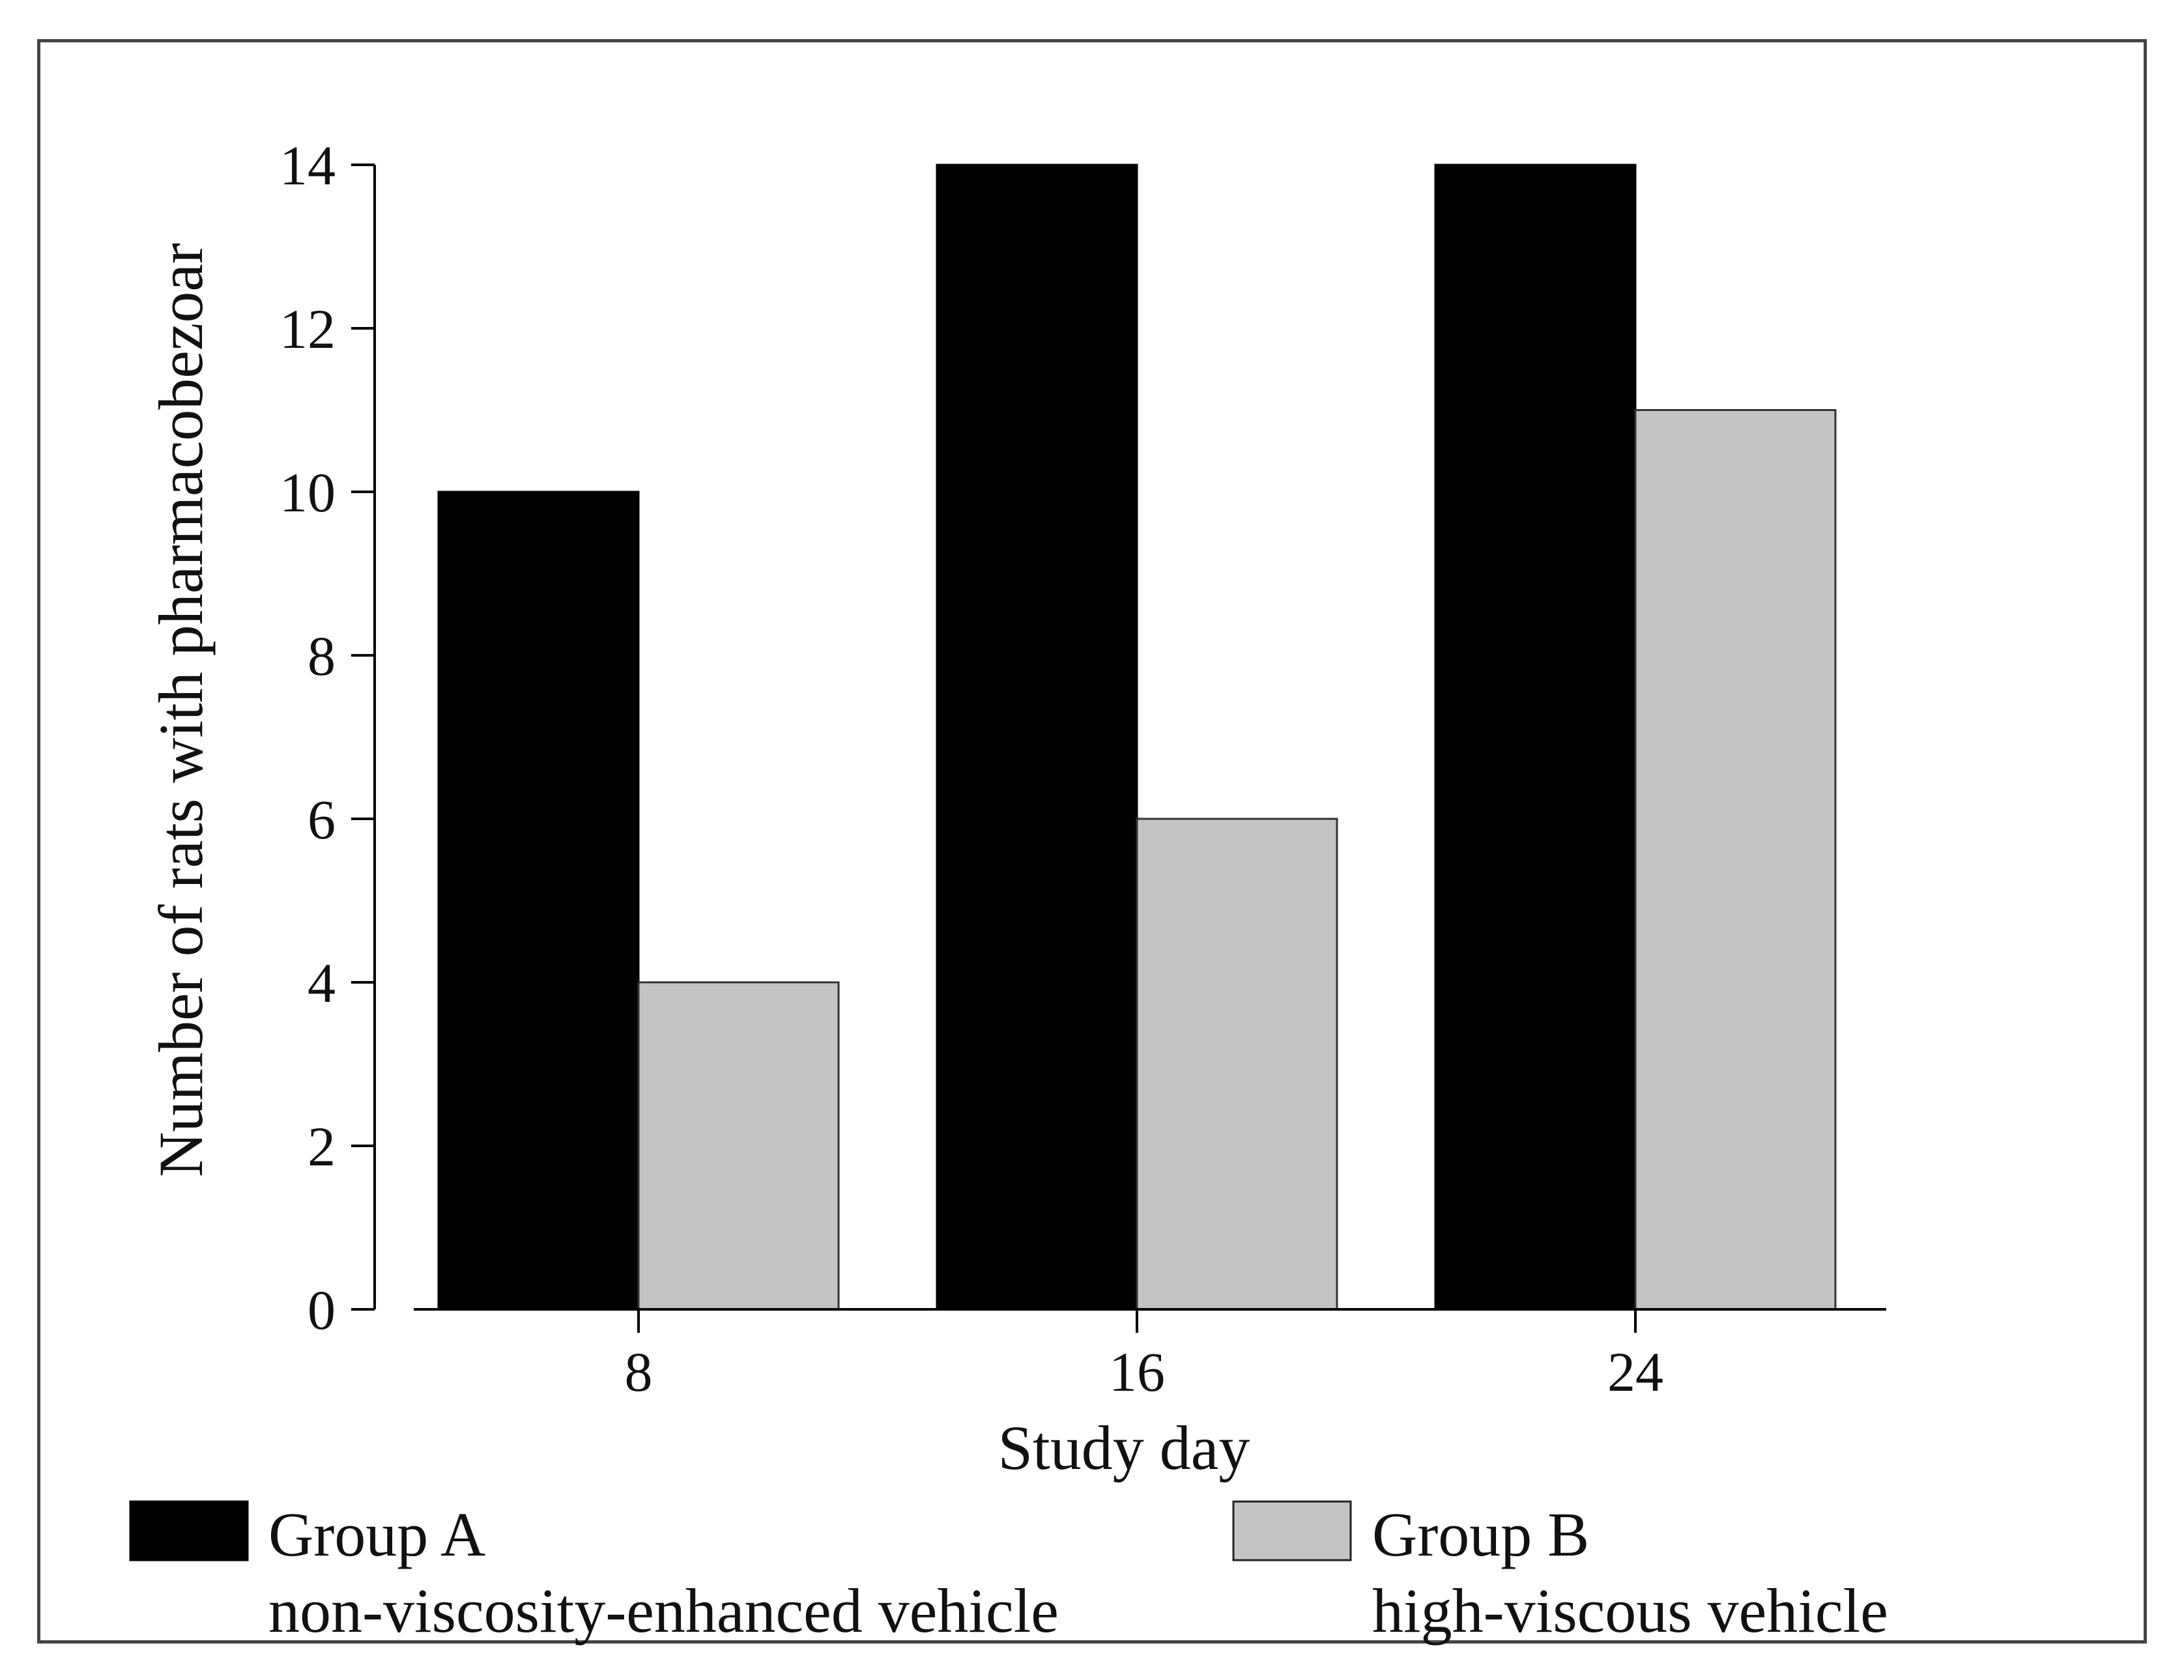 The height and width of the screenshot is (1680, 2184). I want to click on y-tick-label-12: 12, so click(308, 329).